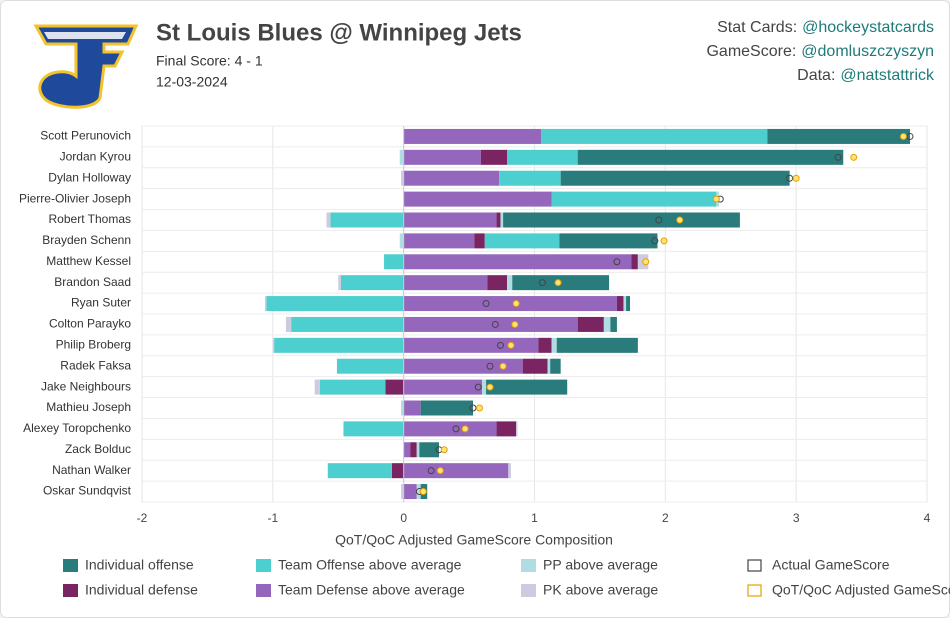 The image size is (950, 618). I want to click on credit-label: Data:, so click(816, 75).